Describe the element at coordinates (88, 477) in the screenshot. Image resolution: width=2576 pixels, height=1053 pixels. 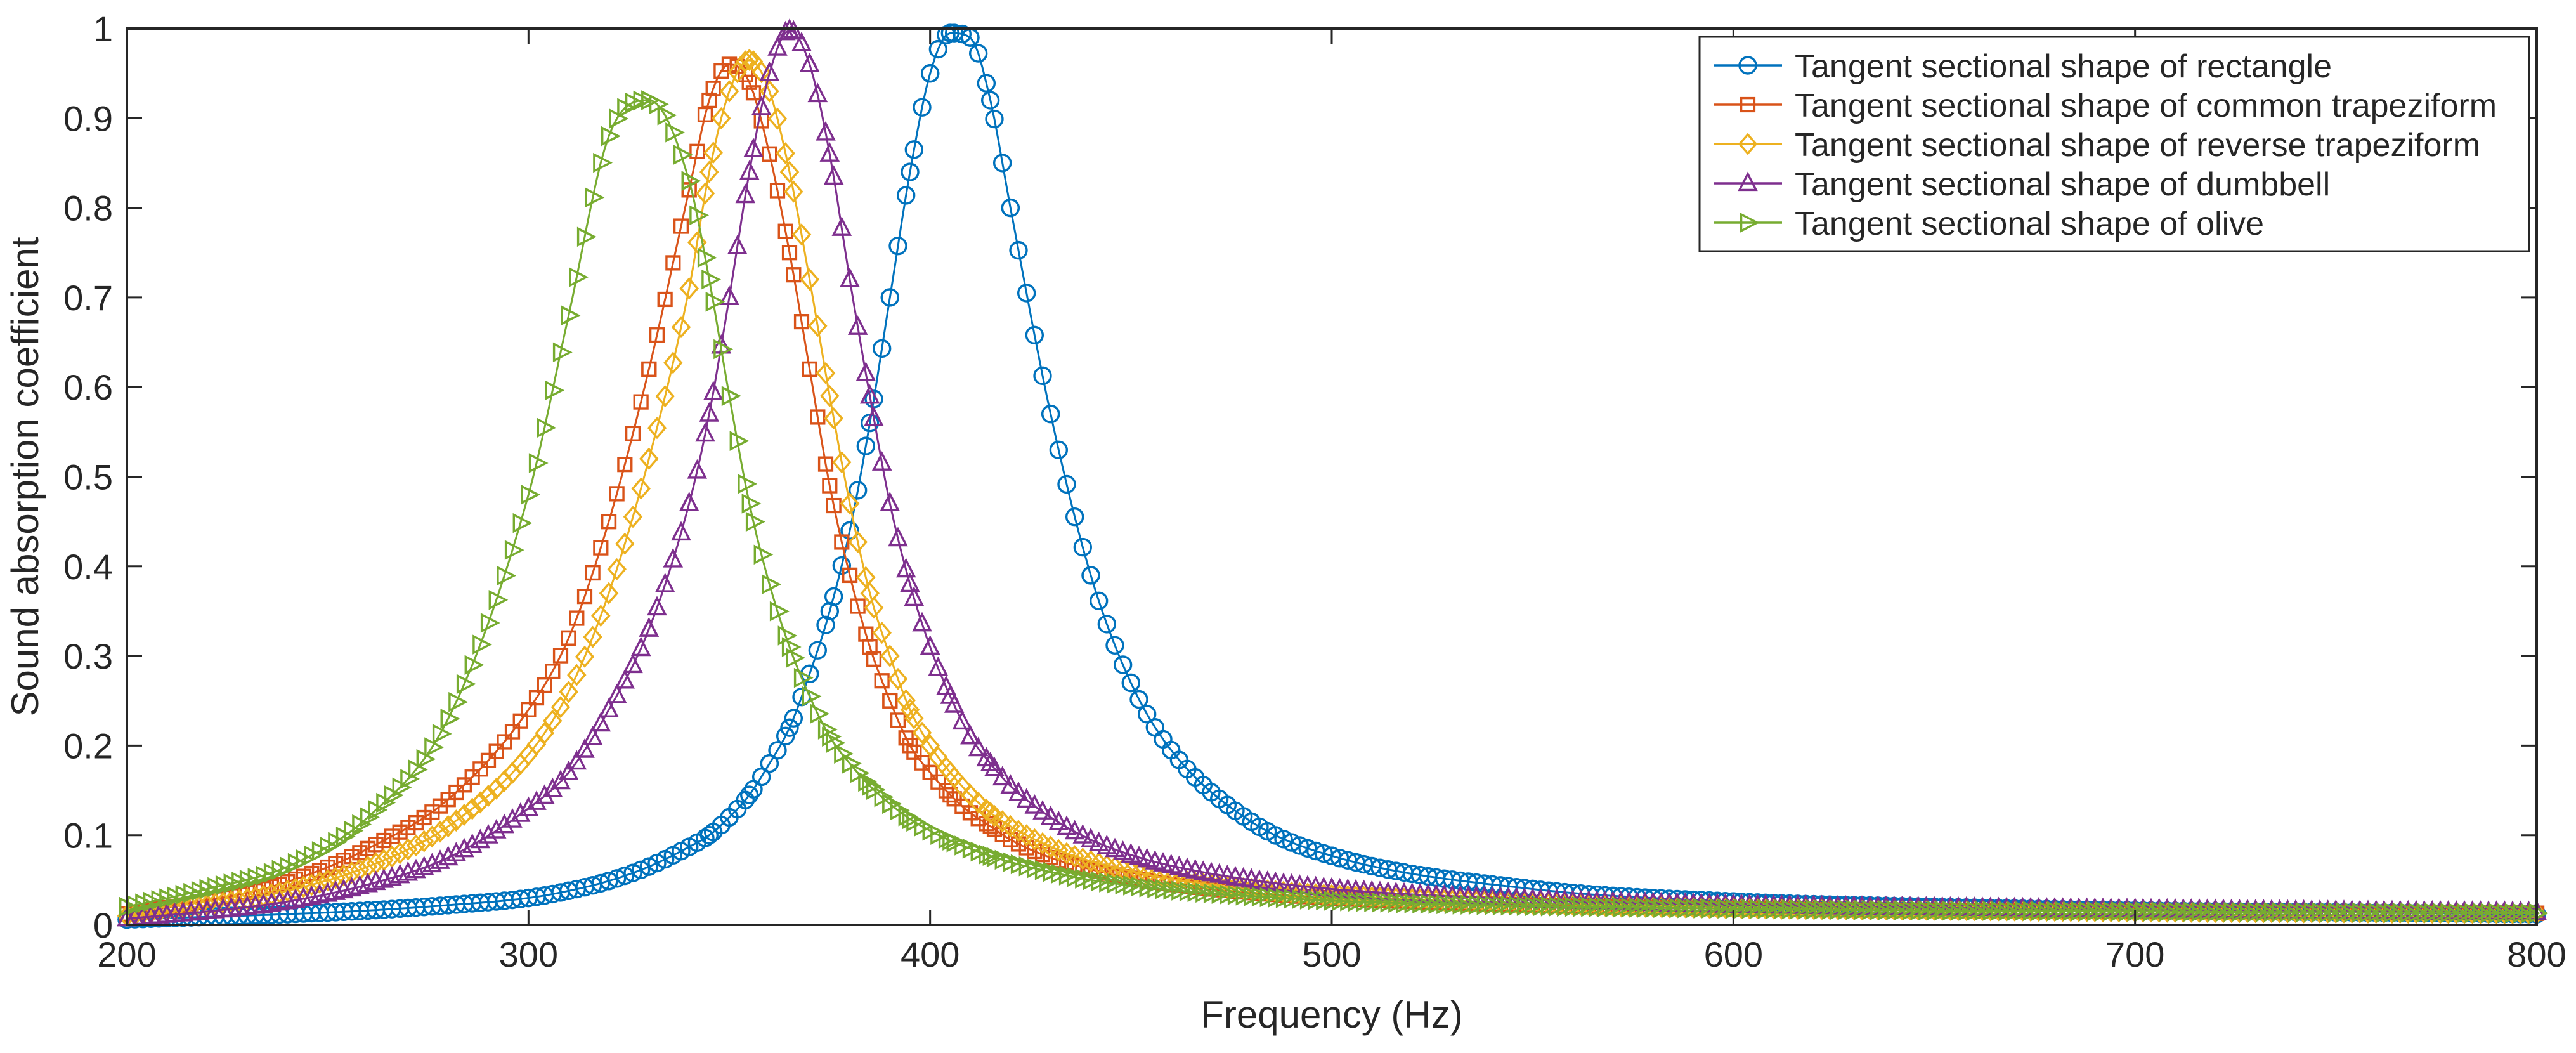
I see `y-tick-label: 0.5` at that location.